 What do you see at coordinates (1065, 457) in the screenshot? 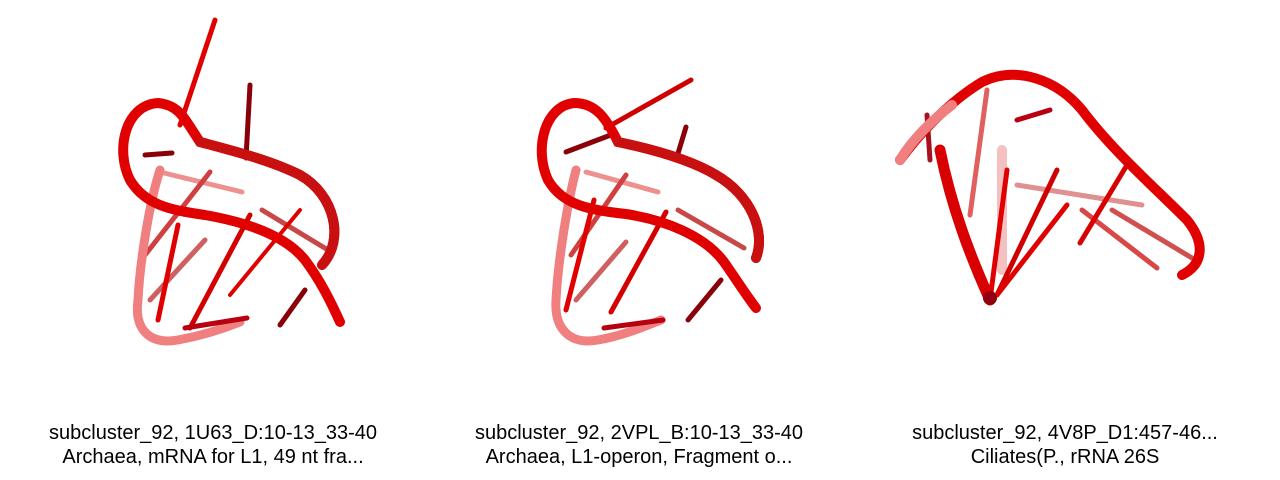
I see `caption-subtitle: Ciliates(P., rRNA 26S` at bounding box center [1065, 457].